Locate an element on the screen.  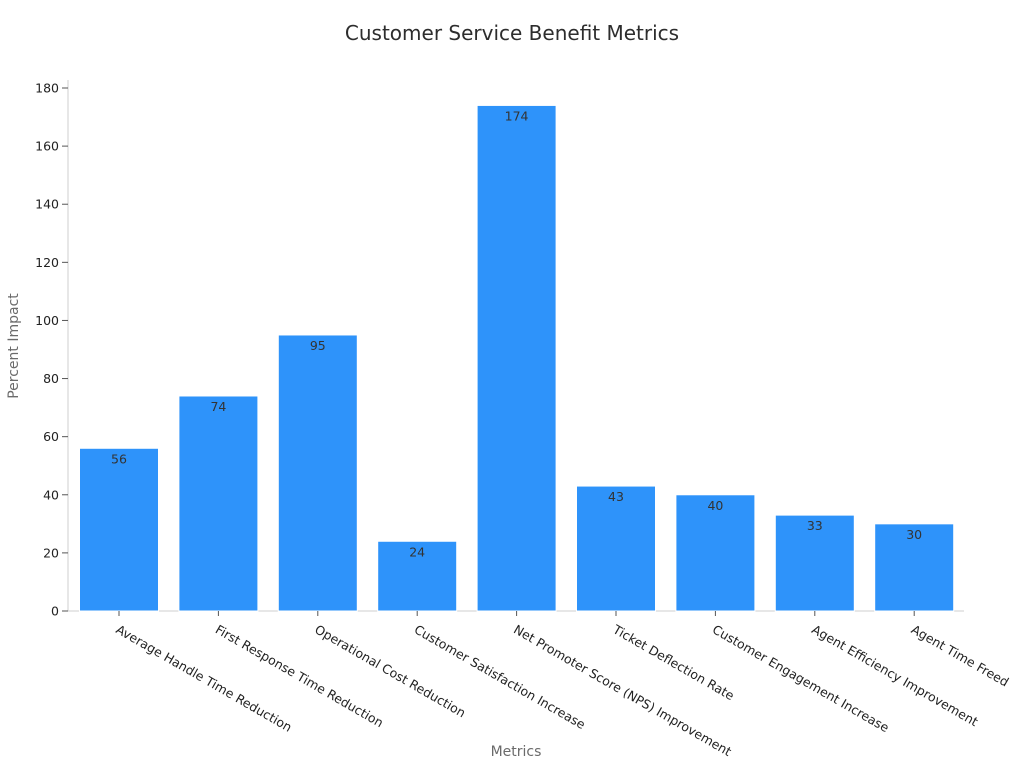
bar-value-label: 43 is located at coordinates (616, 496).